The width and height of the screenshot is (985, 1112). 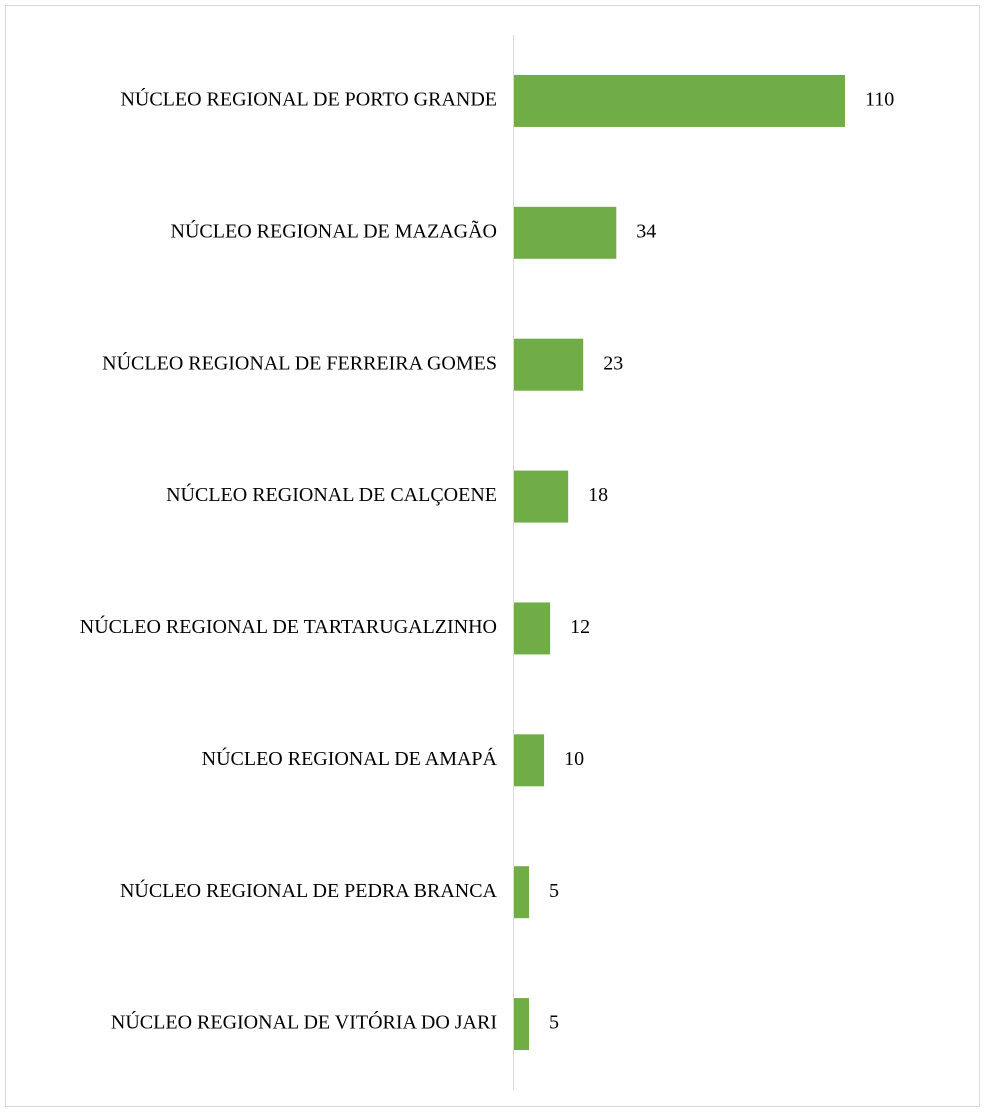 What do you see at coordinates (308, 99) in the screenshot?
I see `category-label: NÚCLEO REGIONAL DE PORTO GRANDE` at bounding box center [308, 99].